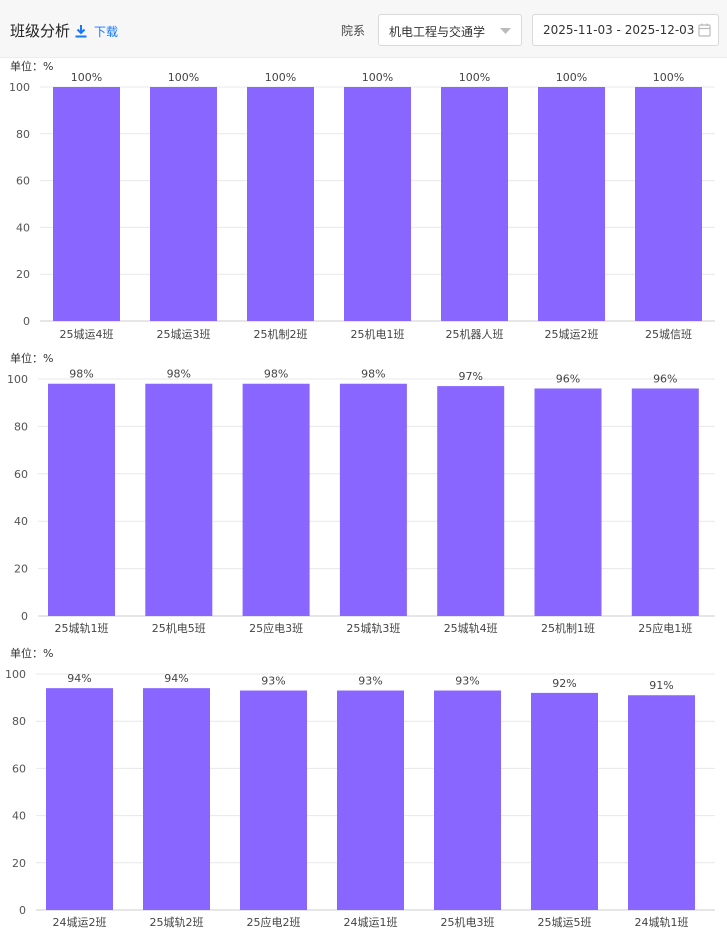 The height and width of the screenshot is (939, 727). Describe the element at coordinates (475, 334) in the screenshot. I see `x-tick-label: 25机器人班` at that location.